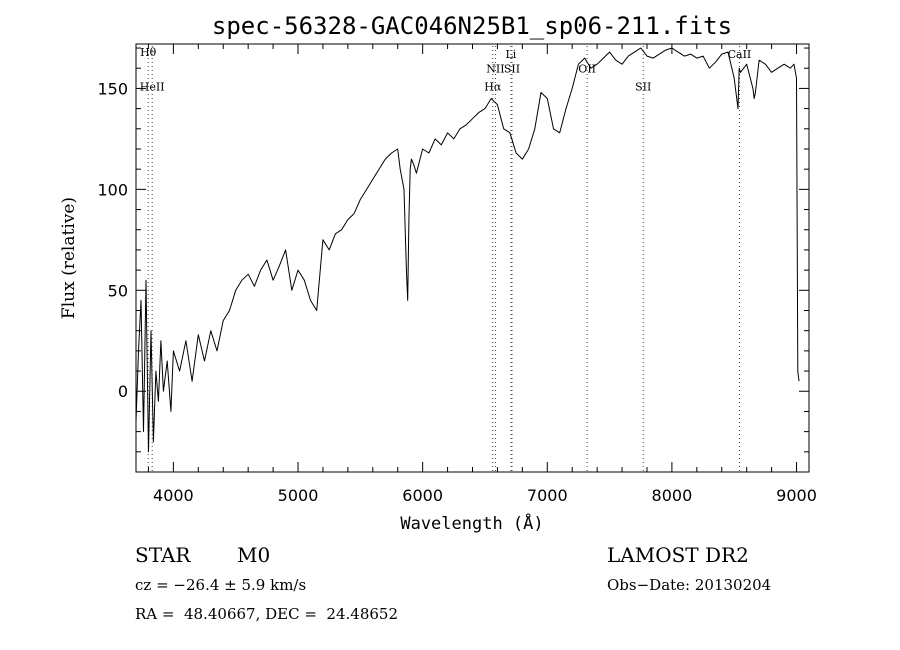 The image size is (900, 650). What do you see at coordinates (510, 54) in the screenshot?
I see `spectral-line-label: Li` at bounding box center [510, 54].